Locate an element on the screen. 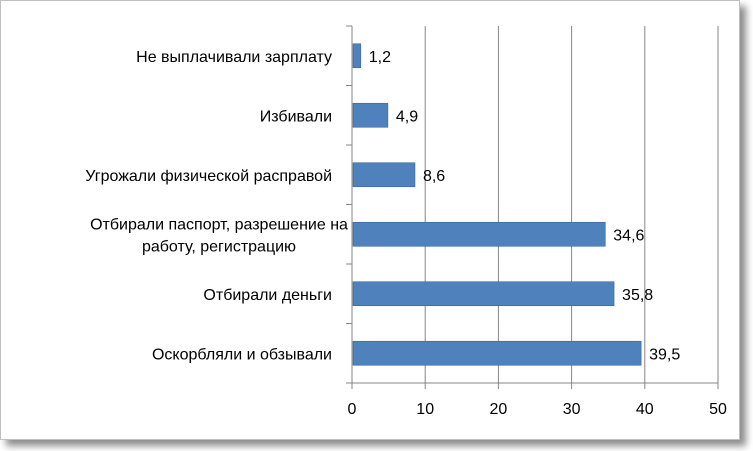 The width and height of the screenshot is (753, 451). data-label-2: 8,6 is located at coordinates (434, 176).